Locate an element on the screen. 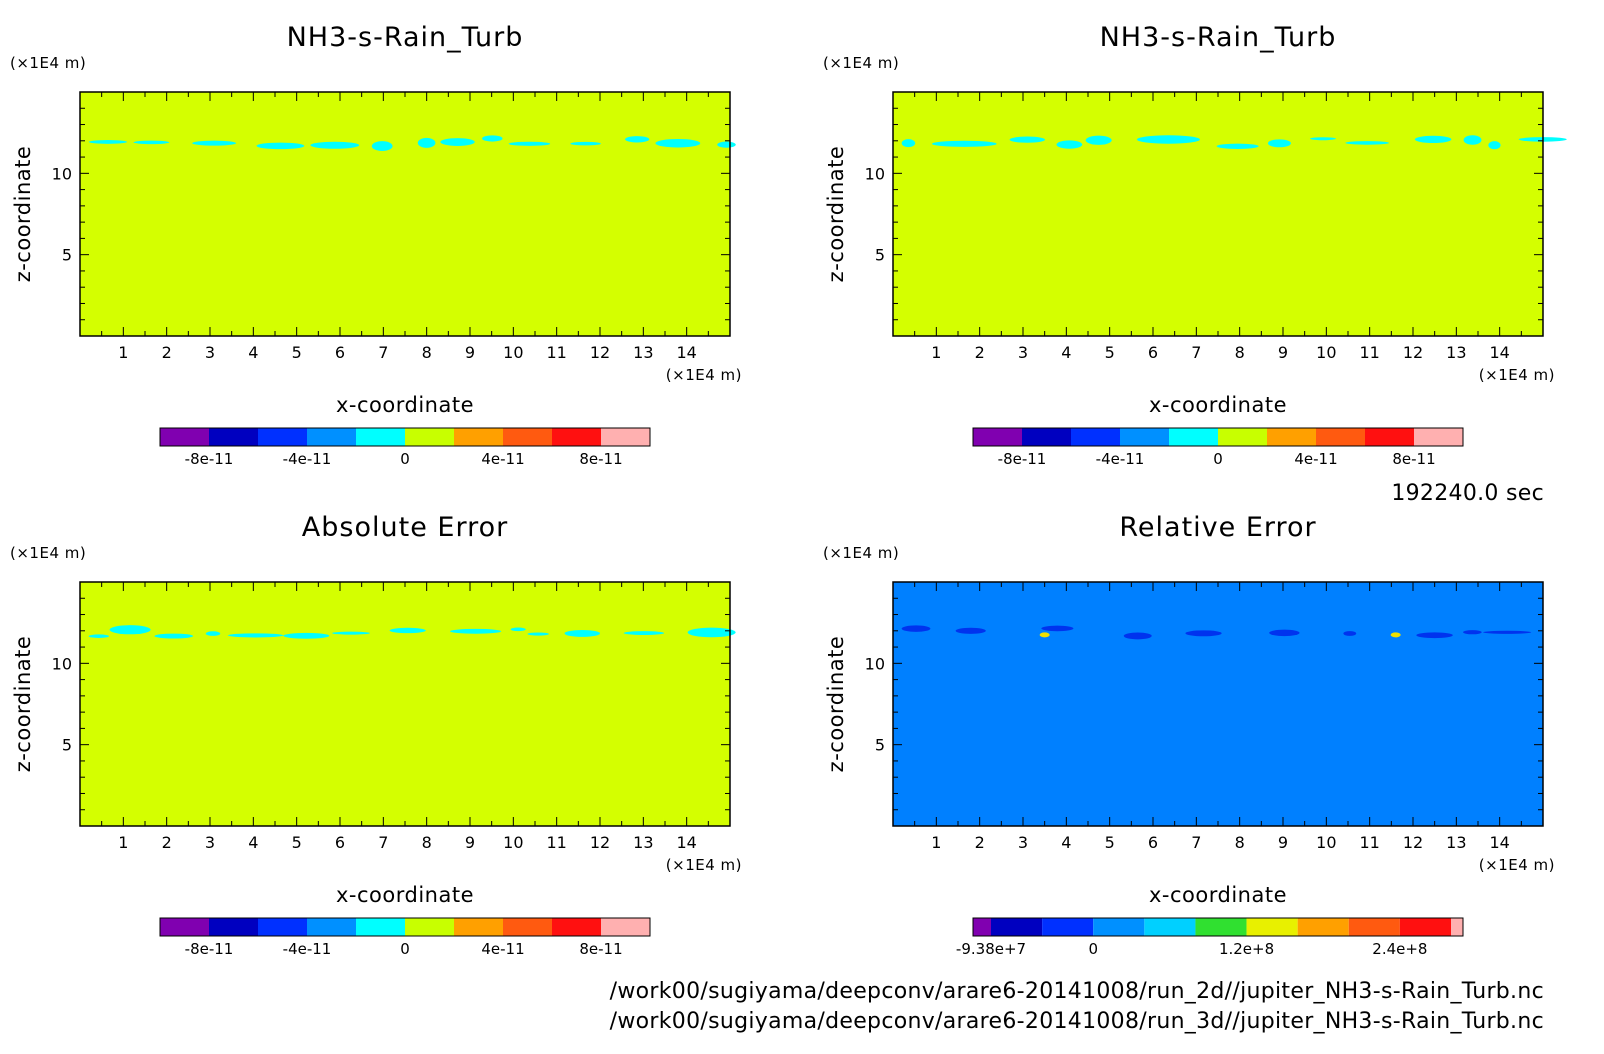 The image size is (1604, 1054). colorbar-label: -8e-11 is located at coordinates (1022, 459).